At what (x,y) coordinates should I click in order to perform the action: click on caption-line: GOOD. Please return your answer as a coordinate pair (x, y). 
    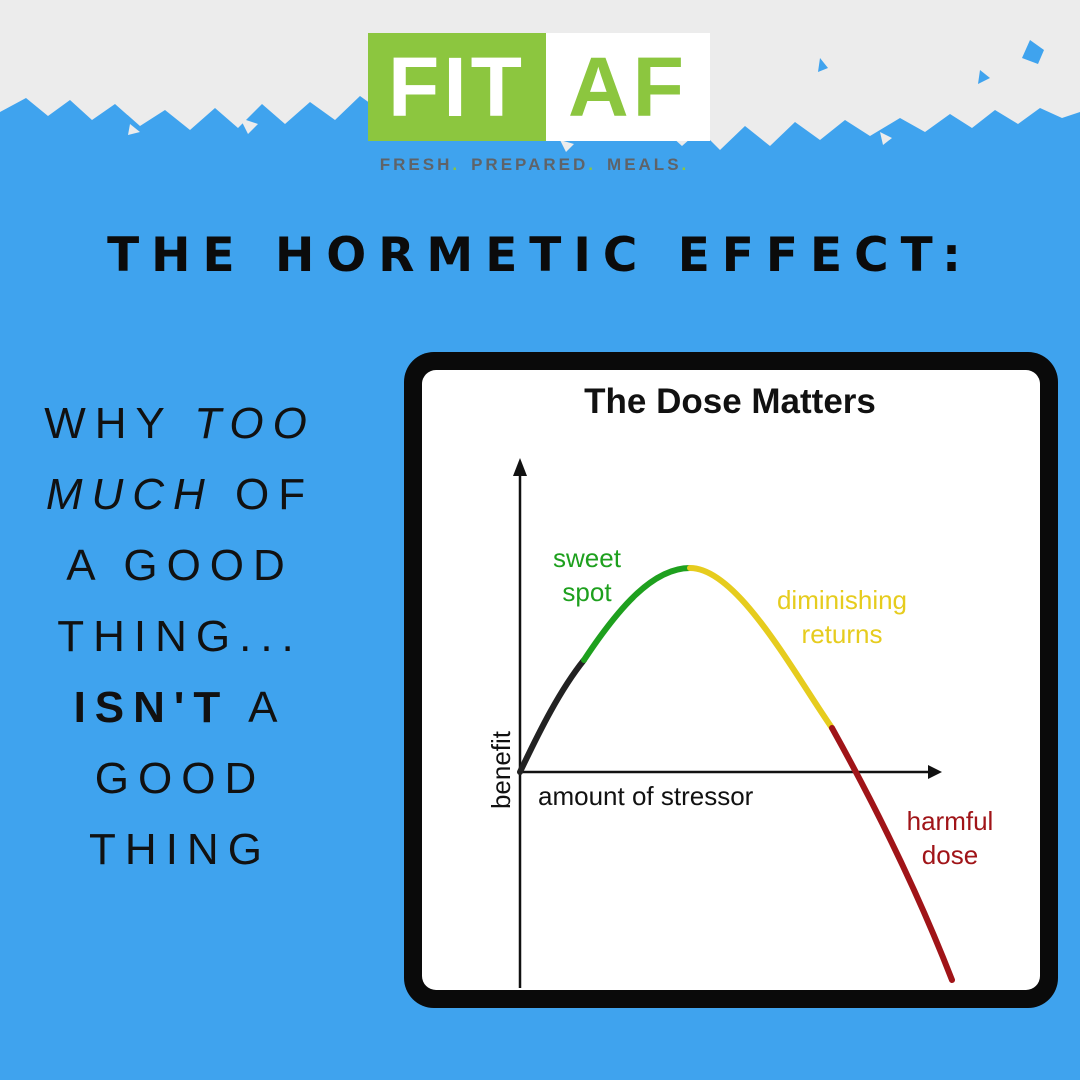
    Looking at the image, I should click on (180, 778).